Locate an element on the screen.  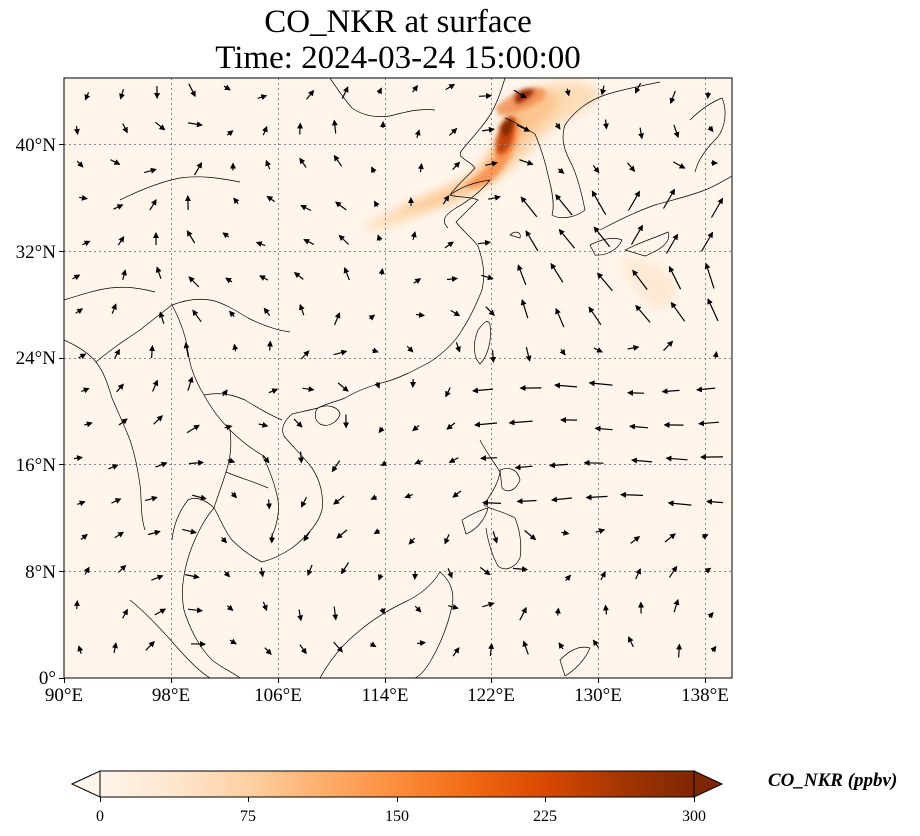
map-subtitle: Time: 2024-03-24 15:00:00 is located at coordinates (398, 58).